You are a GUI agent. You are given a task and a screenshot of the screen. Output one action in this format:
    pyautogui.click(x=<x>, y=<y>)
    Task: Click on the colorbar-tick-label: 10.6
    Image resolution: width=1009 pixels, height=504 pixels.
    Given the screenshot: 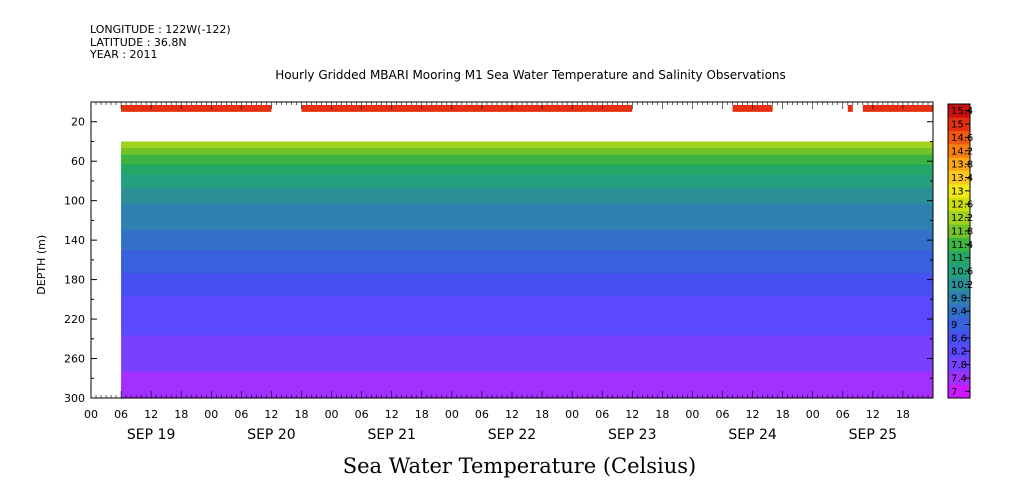 What is the action you would take?
    pyautogui.click(x=962, y=272)
    